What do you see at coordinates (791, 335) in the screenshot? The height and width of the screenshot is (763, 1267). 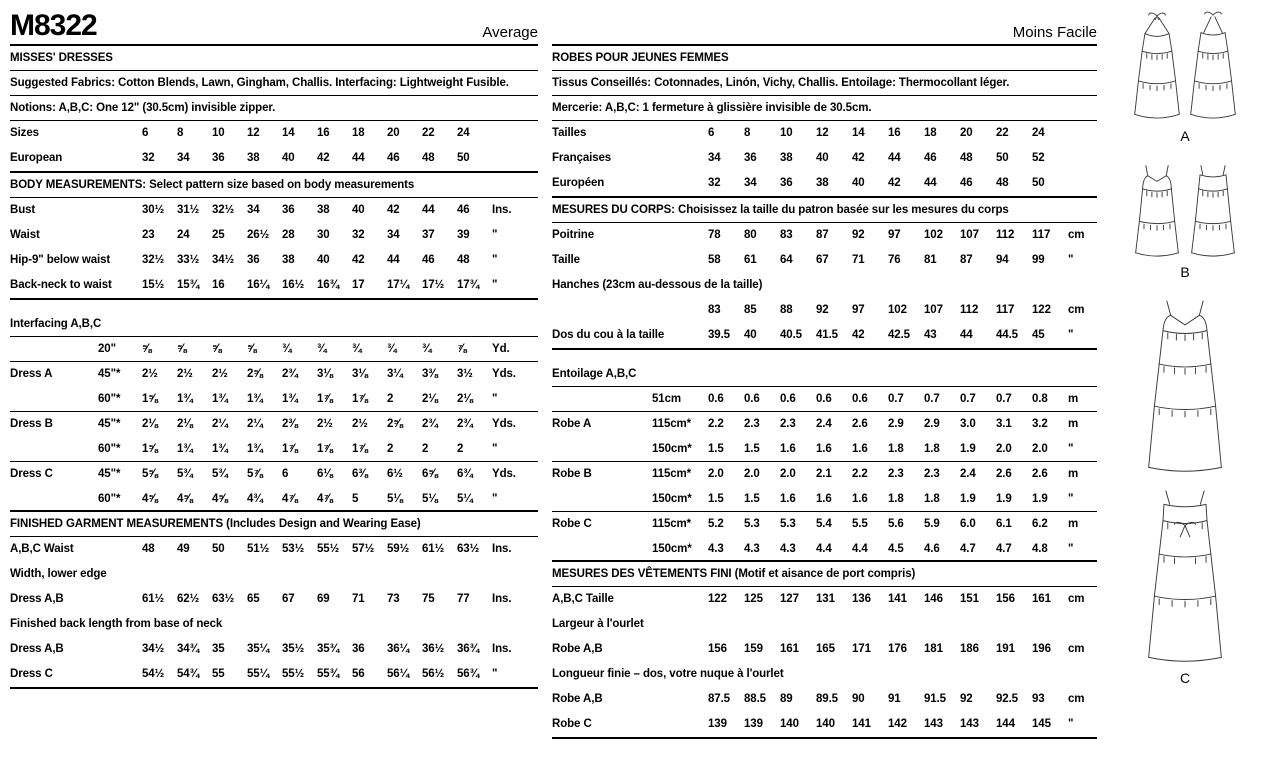 I see `value-cell: 40.5` at bounding box center [791, 335].